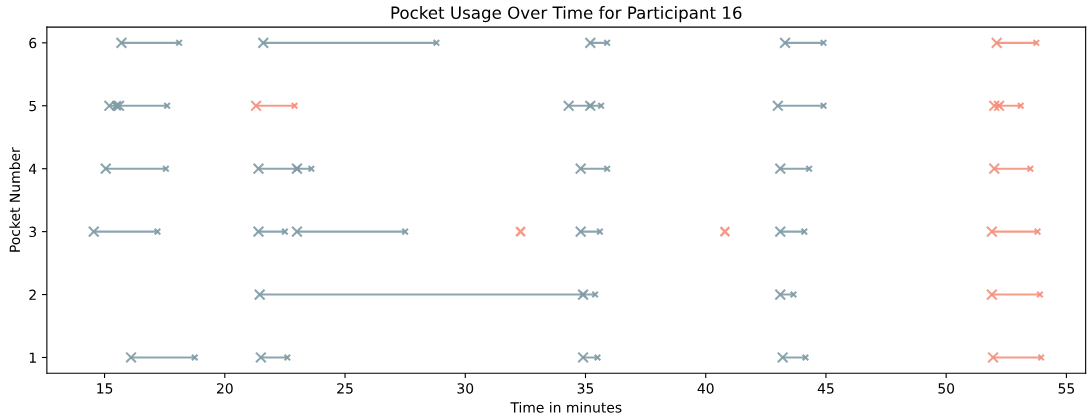 The height and width of the screenshot is (417, 1090). What do you see at coordinates (15, 199) in the screenshot?
I see `y-axis-title: Pocket Number` at bounding box center [15, 199].